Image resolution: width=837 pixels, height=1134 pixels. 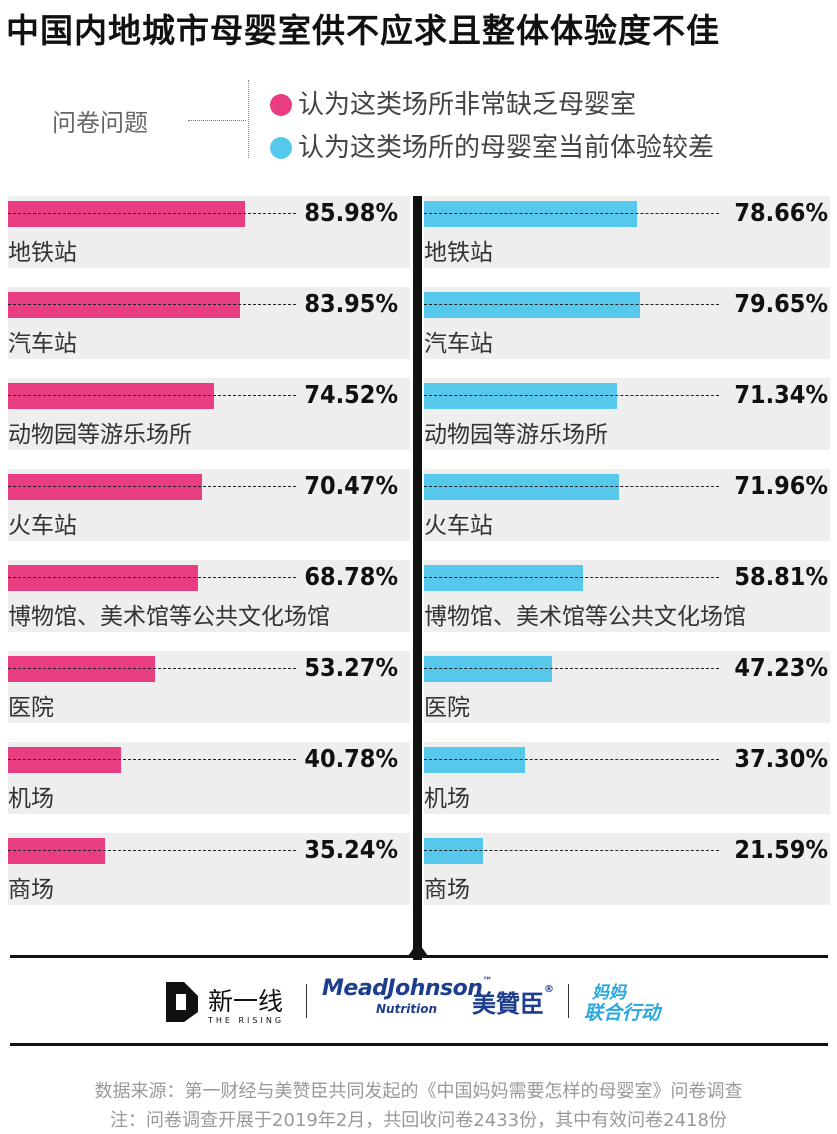 I want to click on data-label: 70.47%, so click(x=351, y=485).